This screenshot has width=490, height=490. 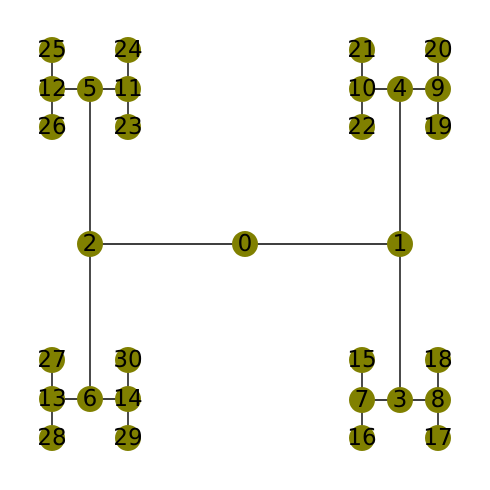 I want to click on node-17: 17, so click(x=438, y=438).